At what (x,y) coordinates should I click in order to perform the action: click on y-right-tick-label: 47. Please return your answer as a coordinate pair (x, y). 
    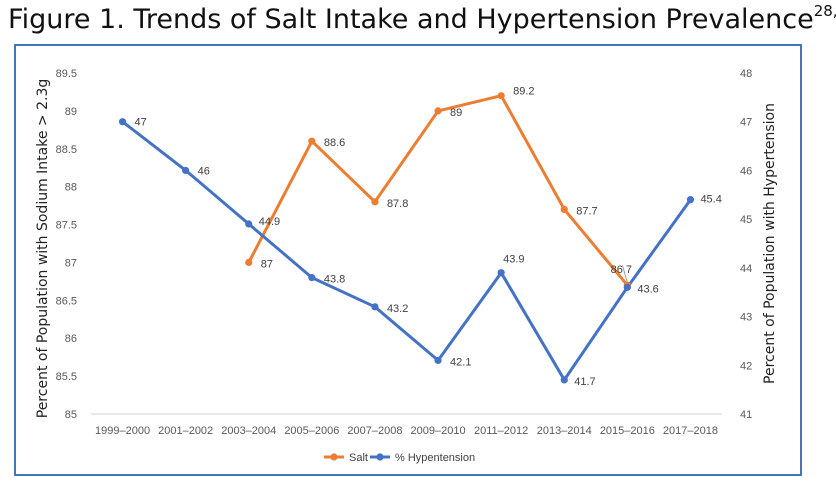
    Looking at the image, I should click on (746, 123).